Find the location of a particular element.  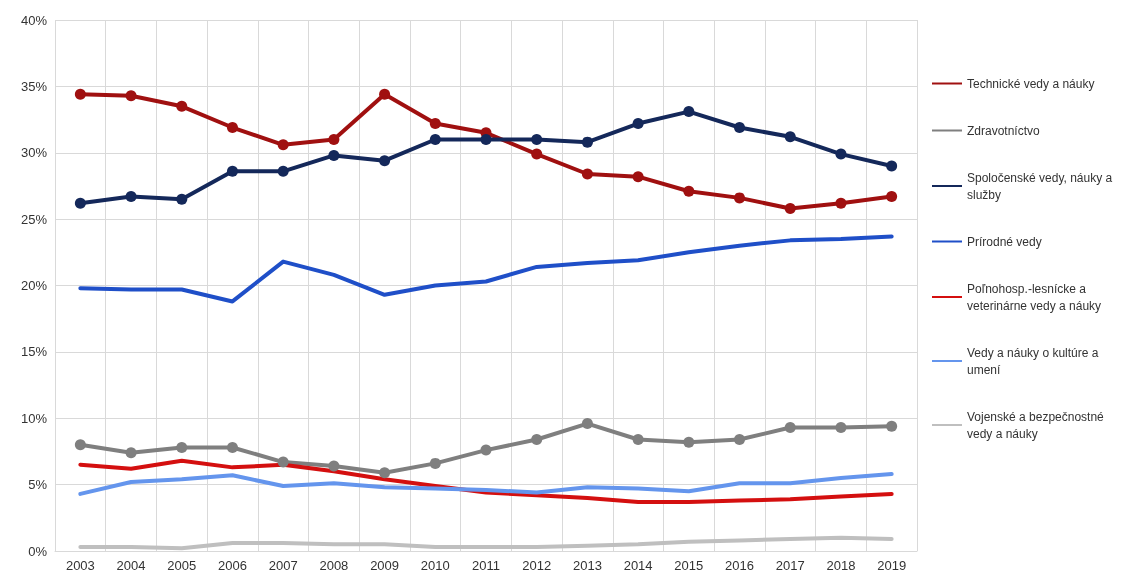

legend-label: Vedy a náuky o kultúre a umení is located at coordinates (1034, 361).